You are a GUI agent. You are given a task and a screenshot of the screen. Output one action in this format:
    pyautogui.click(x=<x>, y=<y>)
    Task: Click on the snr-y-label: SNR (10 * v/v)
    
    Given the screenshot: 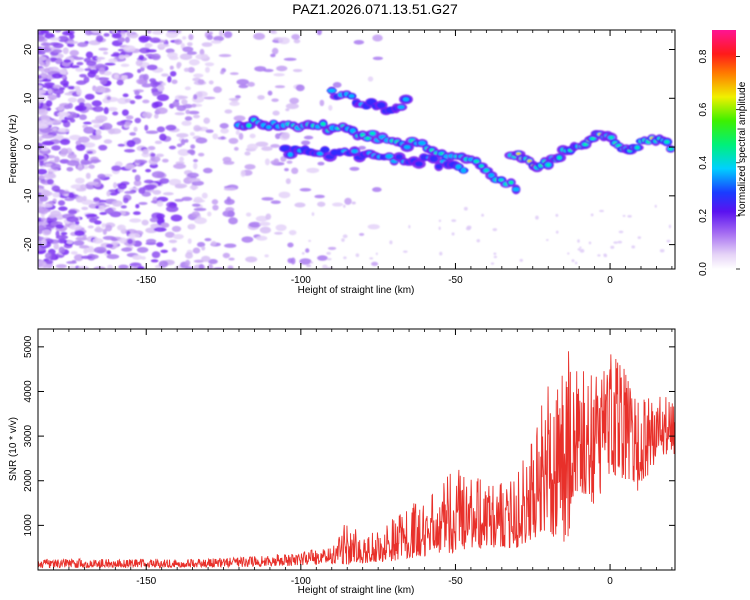 What is the action you would take?
    pyautogui.click(x=13, y=449)
    